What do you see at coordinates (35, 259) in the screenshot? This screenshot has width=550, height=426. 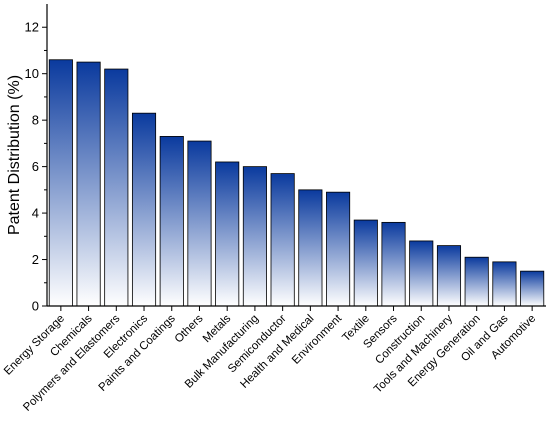 I see `y-tick-label: 2` at bounding box center [35, 259].